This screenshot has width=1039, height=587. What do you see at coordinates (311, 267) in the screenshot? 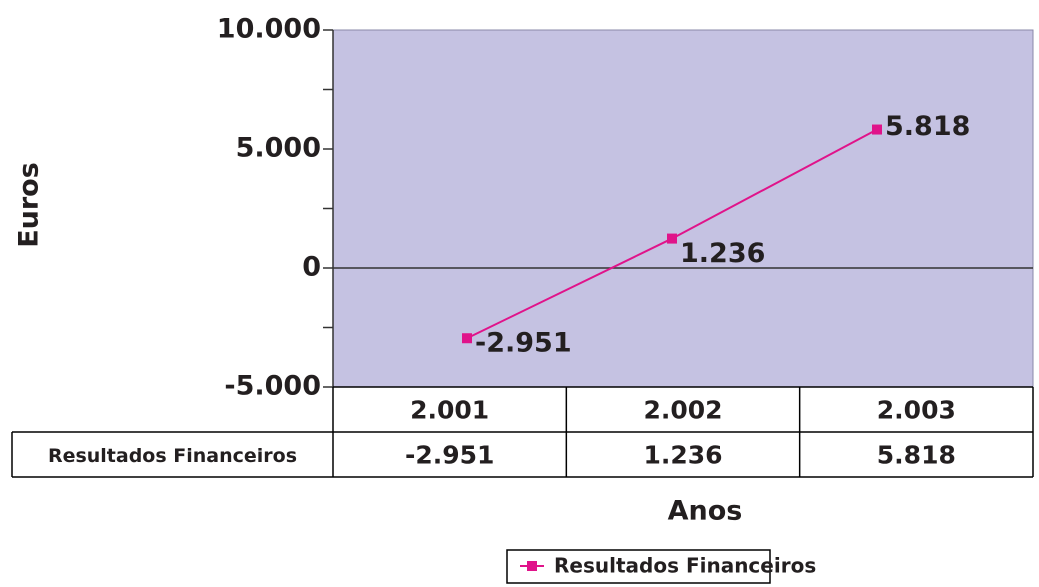
I see `y-tick-label: 0` at bounding box center [311, 267].